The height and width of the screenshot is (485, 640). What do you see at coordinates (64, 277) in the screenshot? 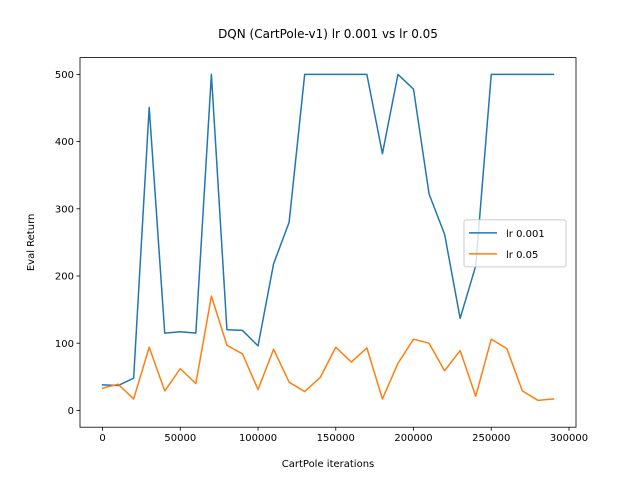
I see `y-tick-label: 200` at bounding box center [64, 277].